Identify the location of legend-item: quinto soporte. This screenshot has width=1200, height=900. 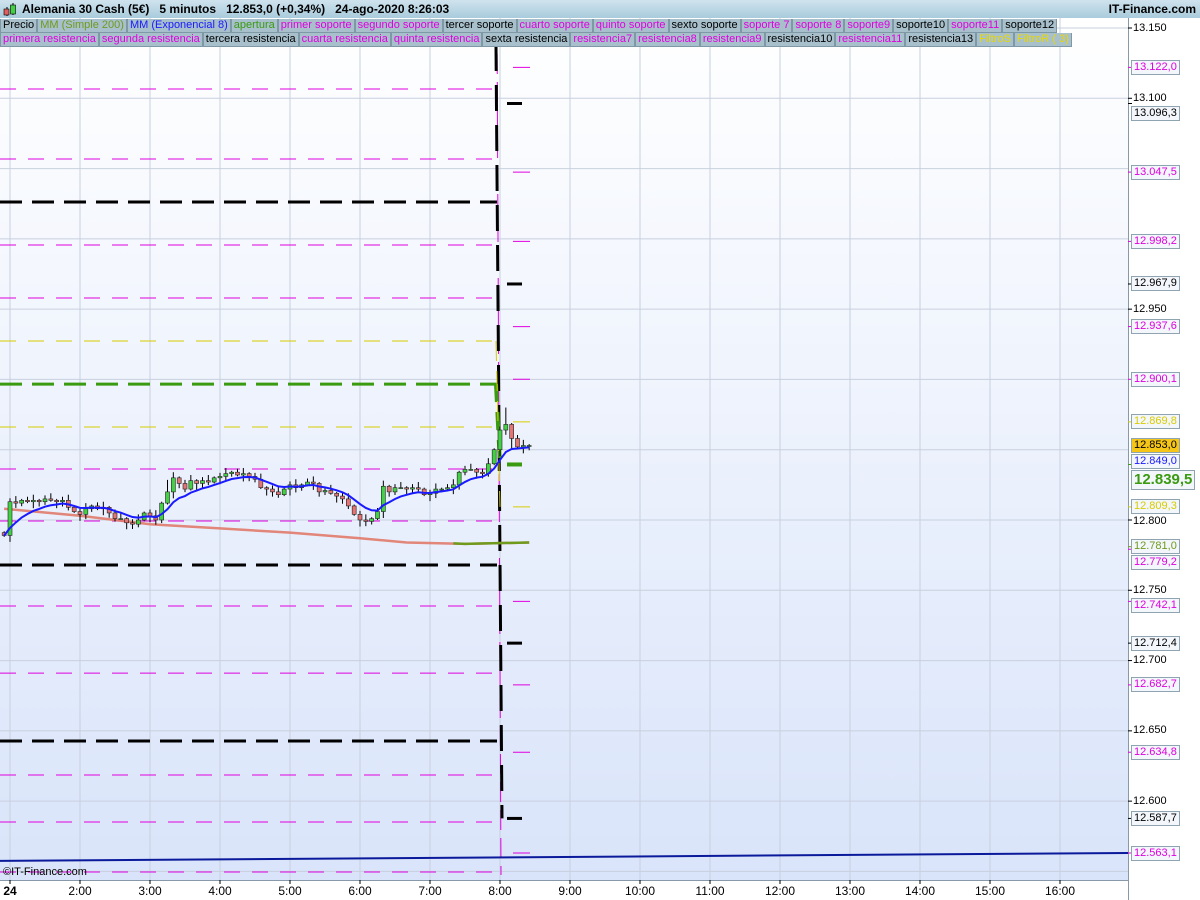
(630, 26).